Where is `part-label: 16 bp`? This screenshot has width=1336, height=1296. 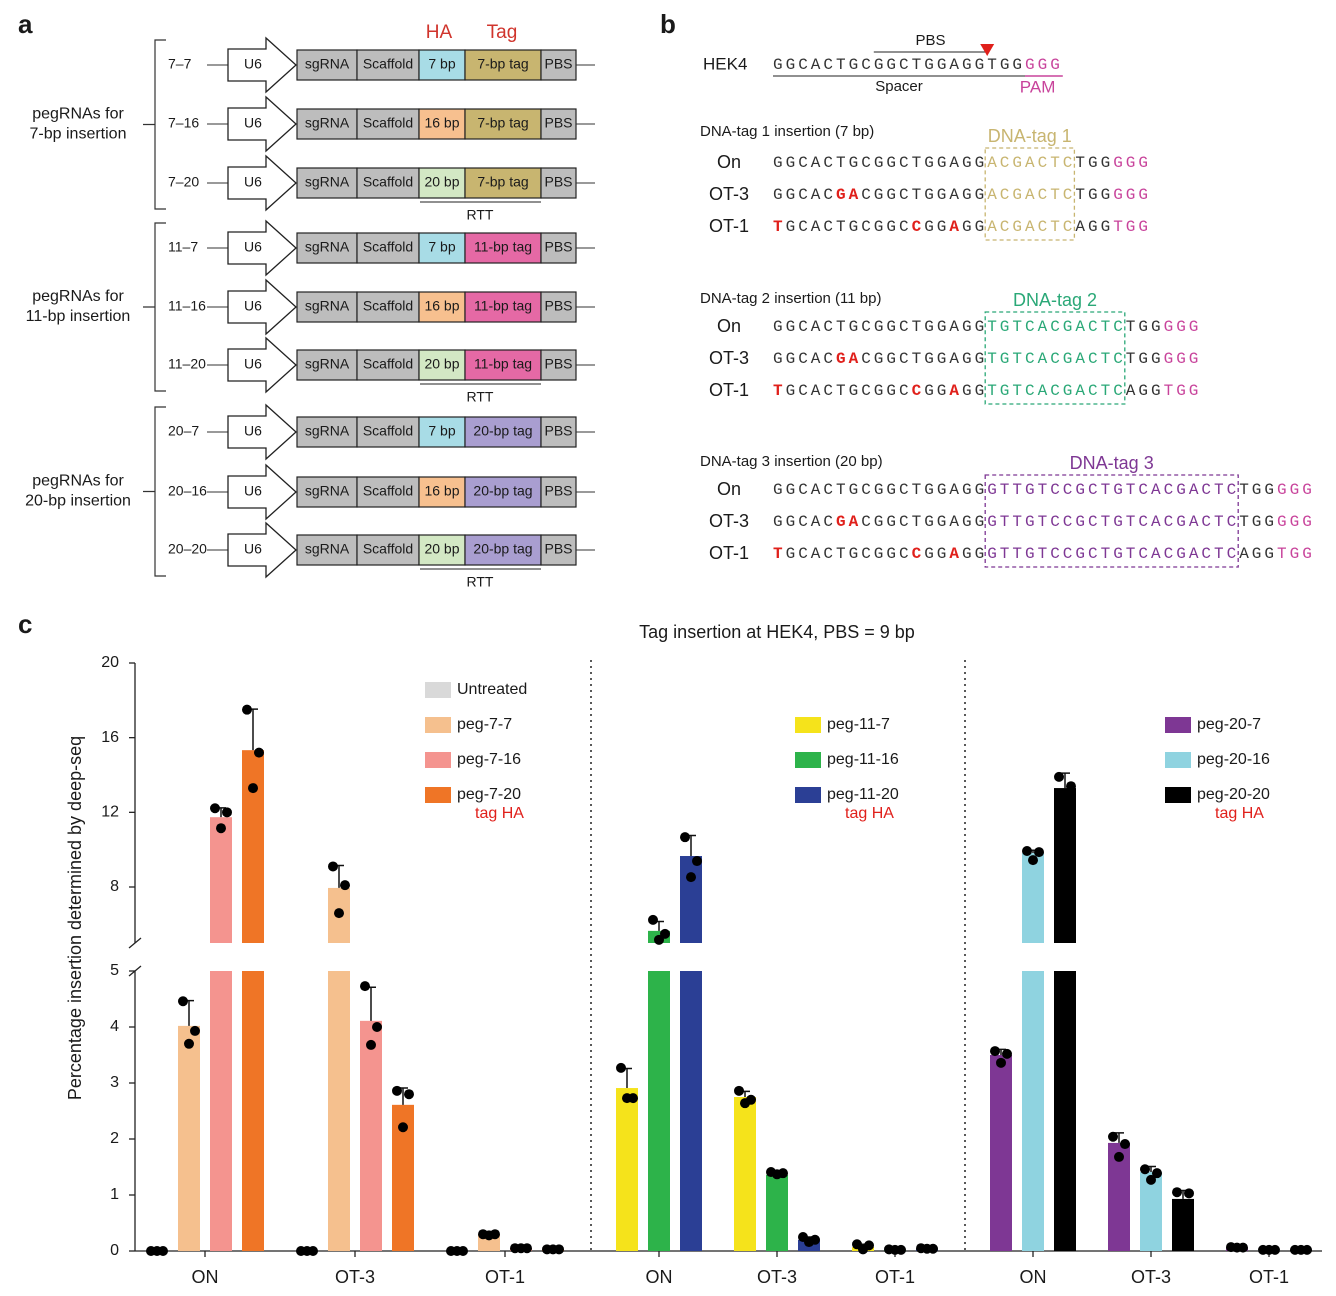
part-label: 16 bp is located at coordinates (441, 491).